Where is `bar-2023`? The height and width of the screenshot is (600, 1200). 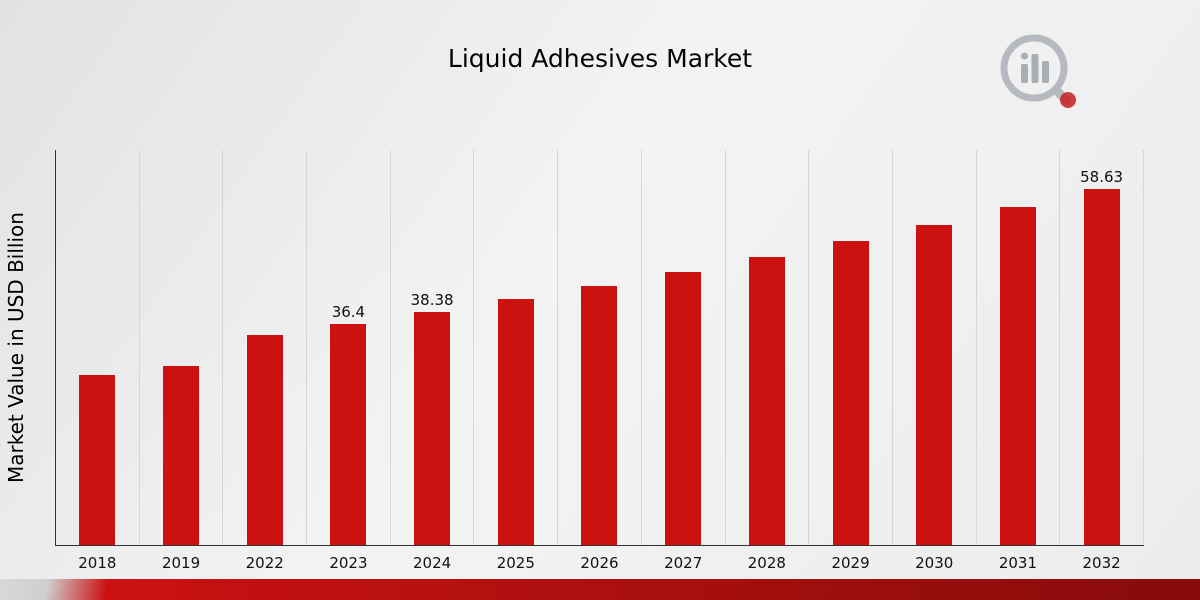 bar-2023 is located at coordinates (348, 434).